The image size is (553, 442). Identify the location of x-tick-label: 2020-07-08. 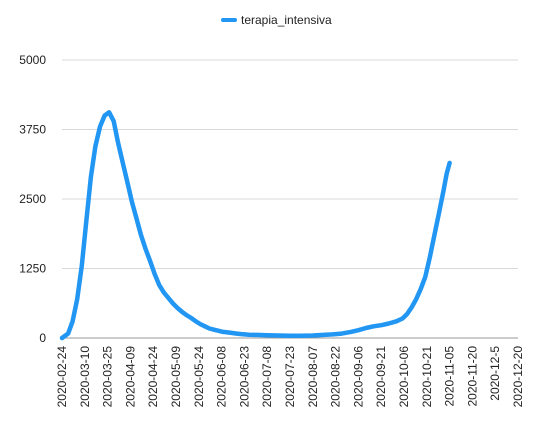
(267, 377).